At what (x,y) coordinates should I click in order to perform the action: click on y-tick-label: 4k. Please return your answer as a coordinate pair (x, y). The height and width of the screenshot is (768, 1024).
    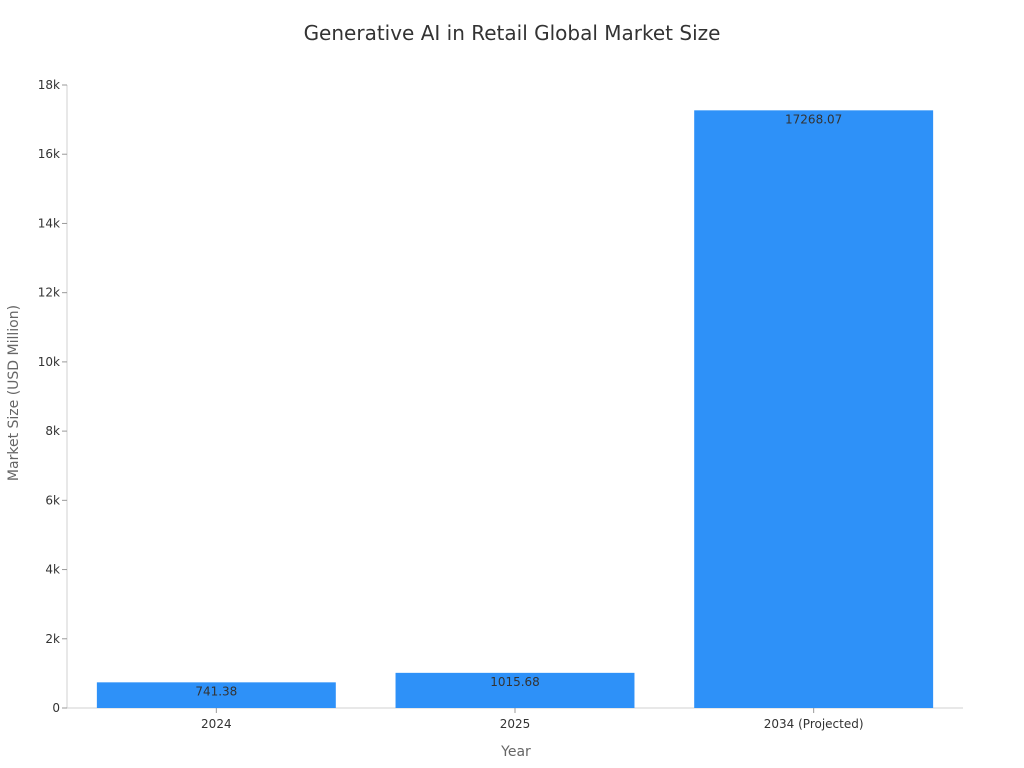
    Looking at the image, I should click on (52, 570).